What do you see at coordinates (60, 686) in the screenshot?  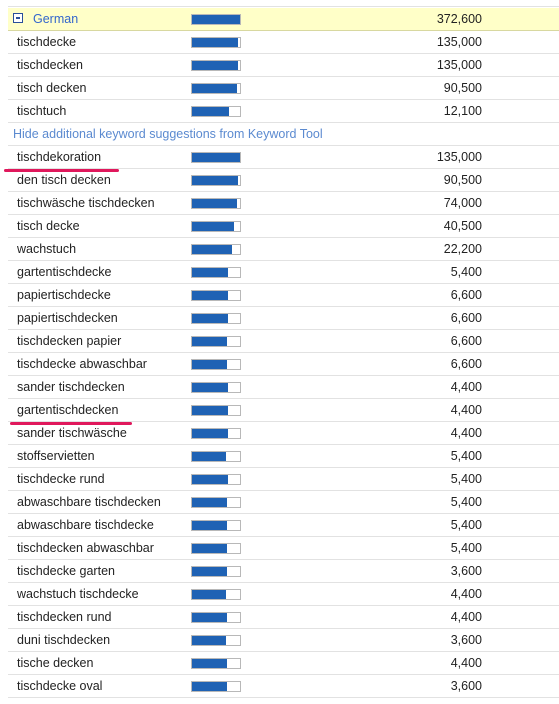 I see `keyword: tischdecke oval` at bounding box center [60, 686].